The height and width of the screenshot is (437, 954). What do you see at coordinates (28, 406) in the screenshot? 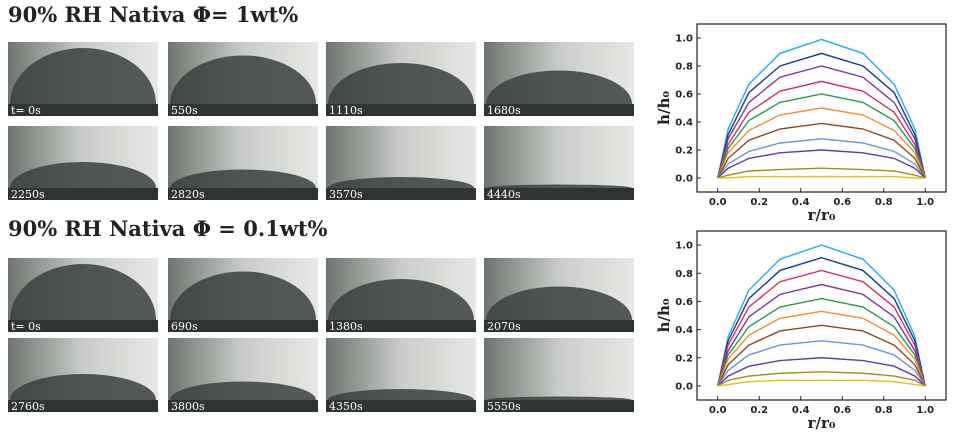
I see `frame-time: 2760s` at bounding box center [28, 406].